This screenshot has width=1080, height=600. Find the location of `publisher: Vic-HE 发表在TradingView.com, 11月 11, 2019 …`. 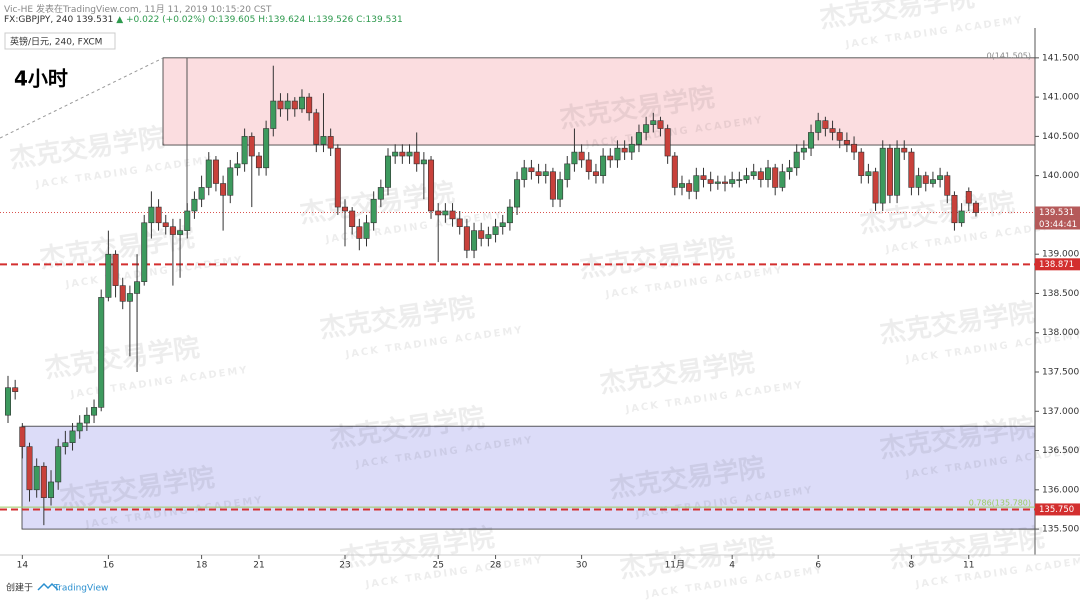

publisher: Vic-HE 发表在TradingView.com, 11月 11, 2019 … is located at coordinates (138, 10).